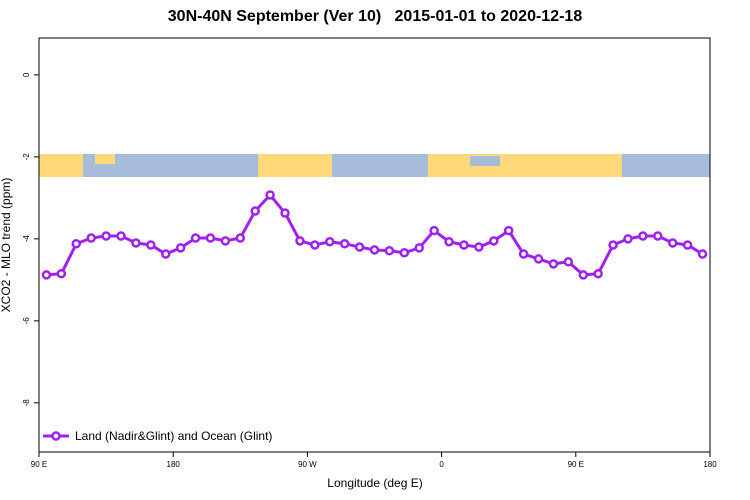 This screenshot has height=500, width=750. What do you see at coordinates (374, 165) in the screenshot?
I see `map-strip` at bounding box center [374, 165].